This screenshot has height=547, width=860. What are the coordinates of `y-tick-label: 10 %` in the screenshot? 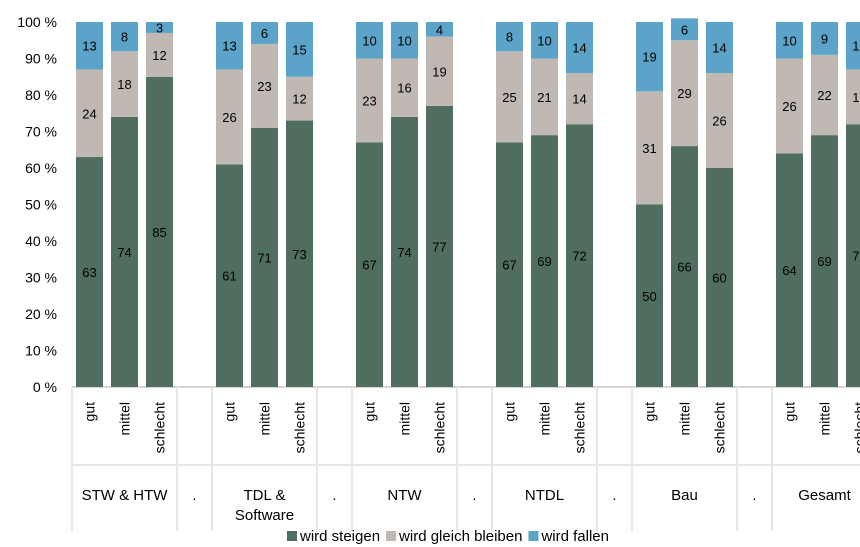 It's located at (41, 351).